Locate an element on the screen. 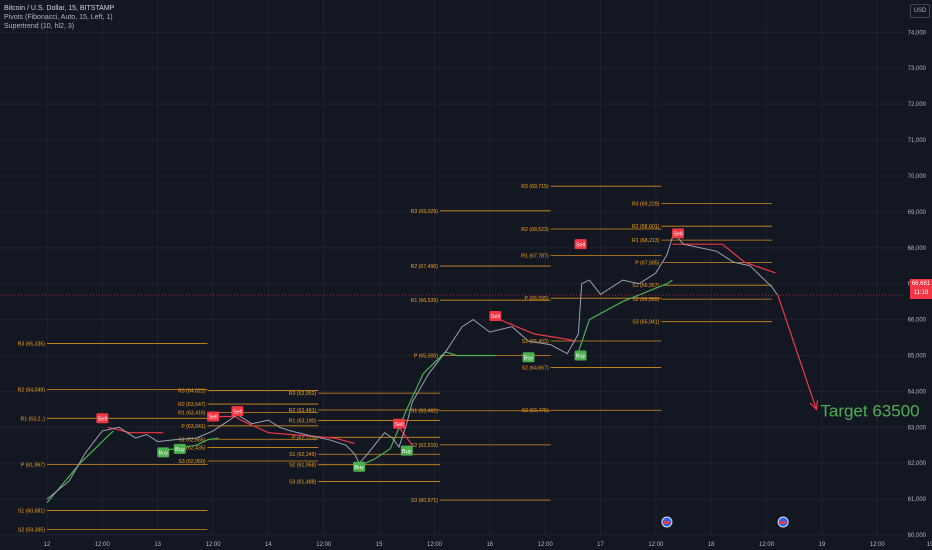 The height and width of the screenshot is (550, 932). legend-supertrend: Supertrend (10, hl2, 3) is located at coordinates (39, 26).